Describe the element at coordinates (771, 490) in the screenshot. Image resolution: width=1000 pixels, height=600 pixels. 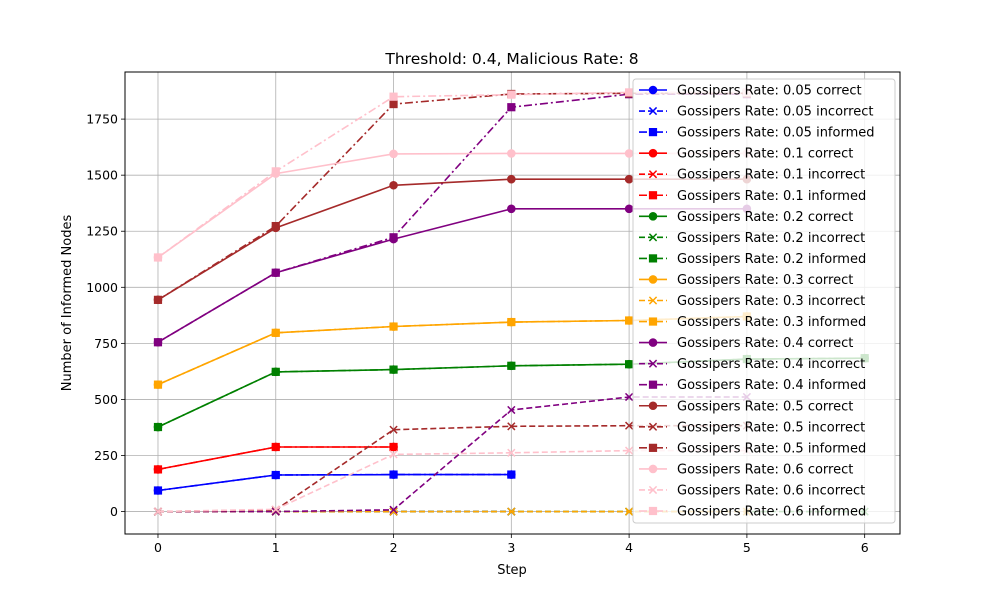
I see `legend-label: Gossipers Rate: 0.6 incorrect` at that location.